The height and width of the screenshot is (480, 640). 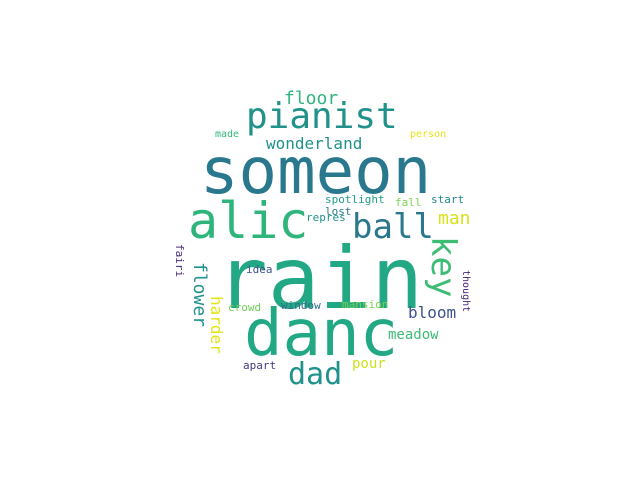 What do you see at coordinates (316, 172) in the screenshot?
I see `cloud-word-someon: someon` at bounding box center [316, 172].